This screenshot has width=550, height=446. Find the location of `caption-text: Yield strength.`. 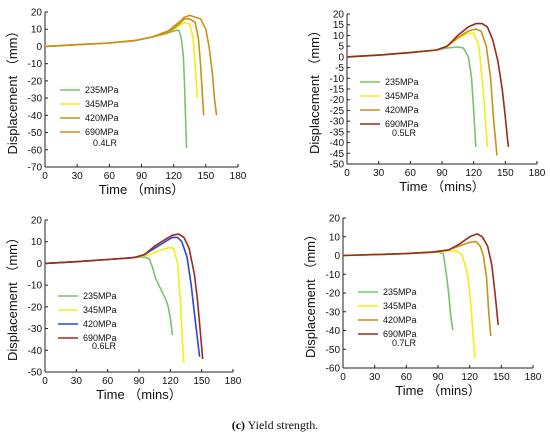

caption-text: Yield strength. is located at coordinates (283, 425).